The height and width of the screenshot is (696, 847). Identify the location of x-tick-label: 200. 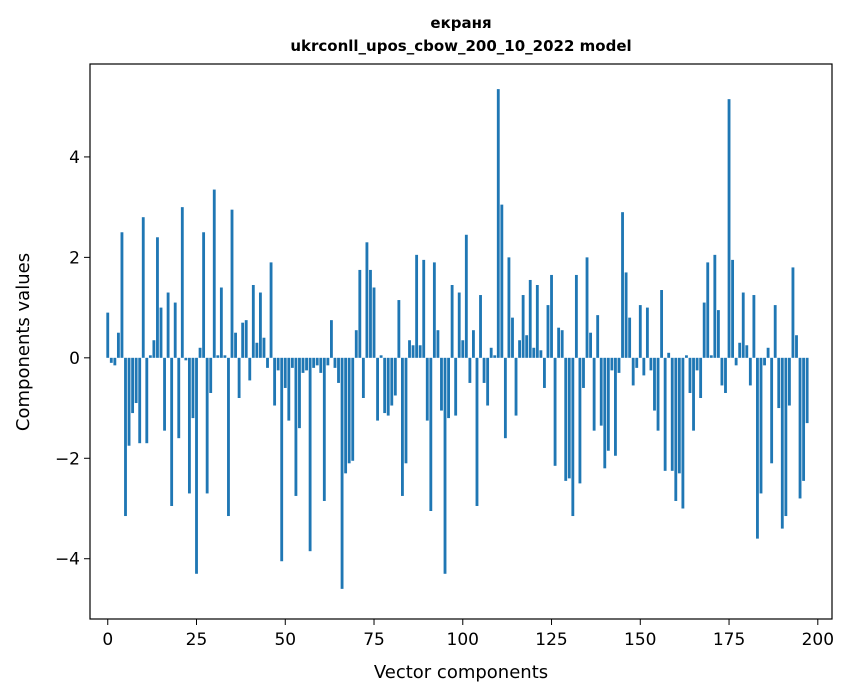
(818, 640).